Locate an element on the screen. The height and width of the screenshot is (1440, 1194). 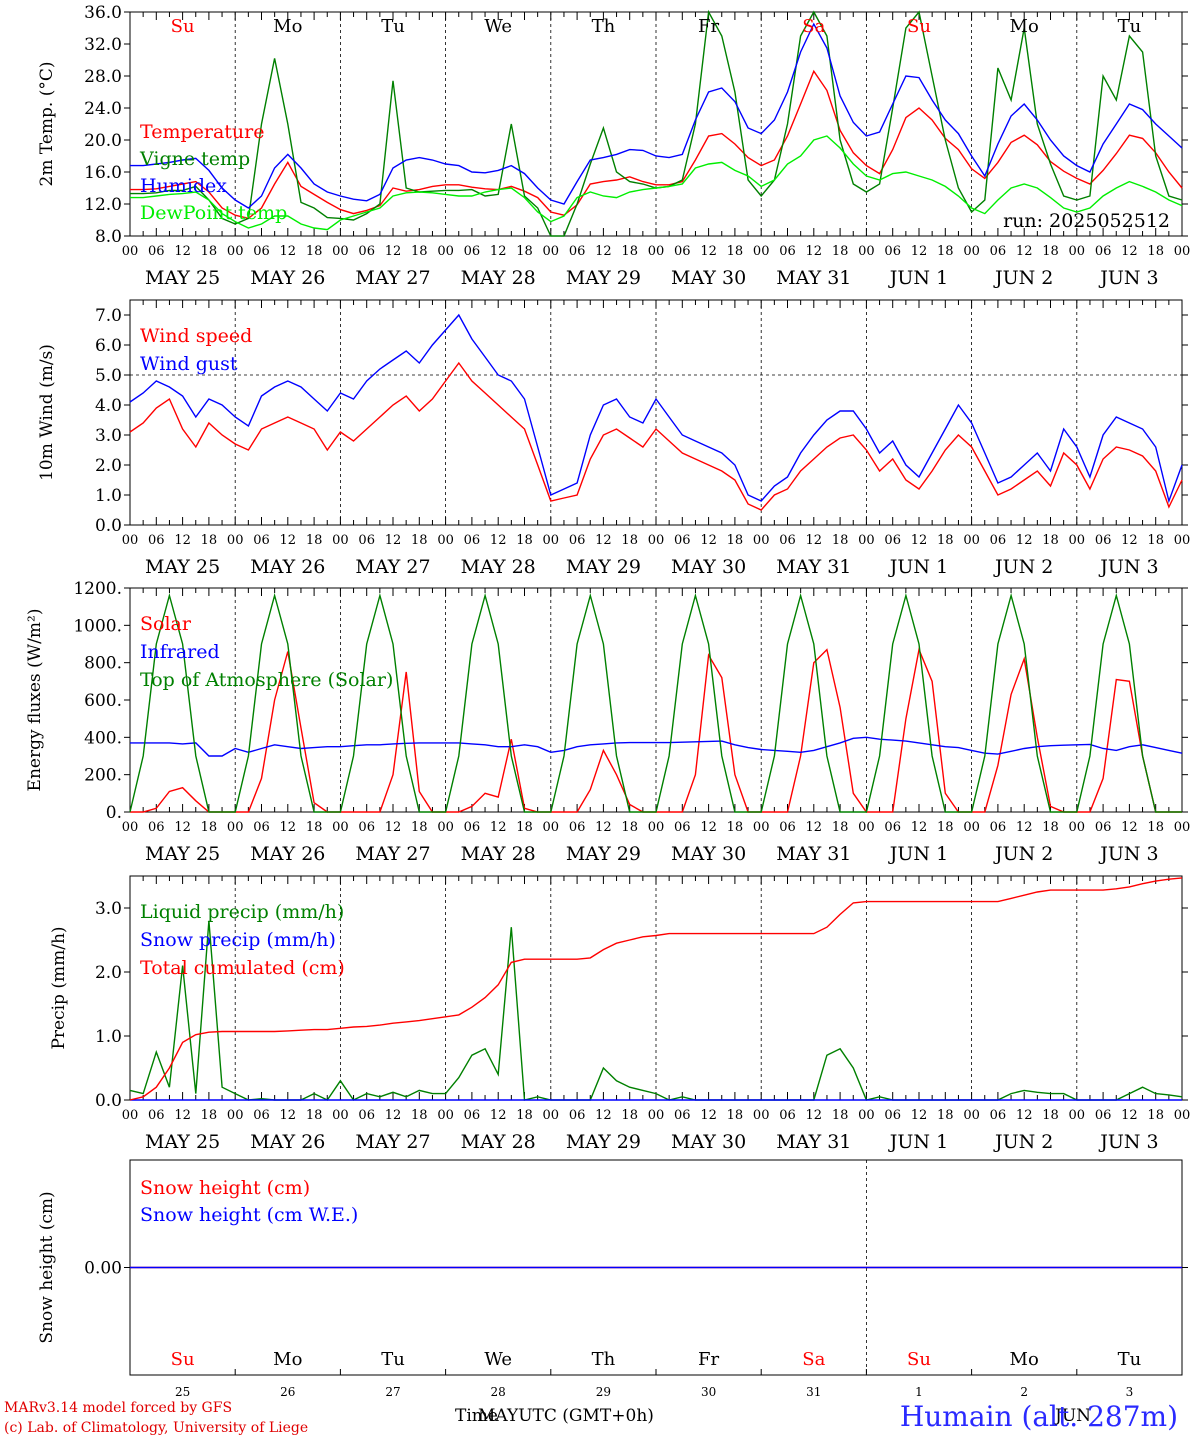
weekday-label: Tu is located at coordinates (1130, 26).